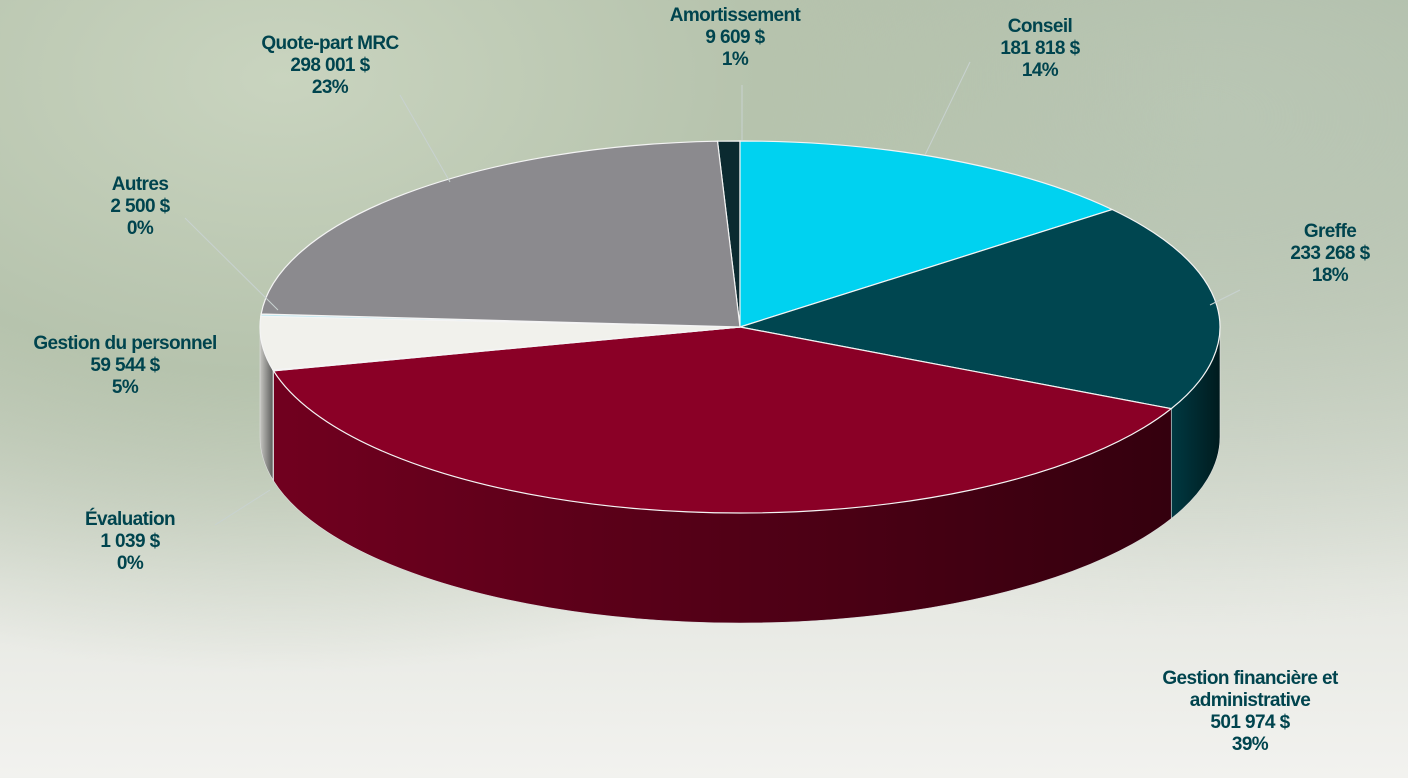 This screenshot has width=1408, height=778. What do you see at coordinates (1330, 275) in the screenshot?
I see `percent-label: 18%` at bounding box center [1330, 275].